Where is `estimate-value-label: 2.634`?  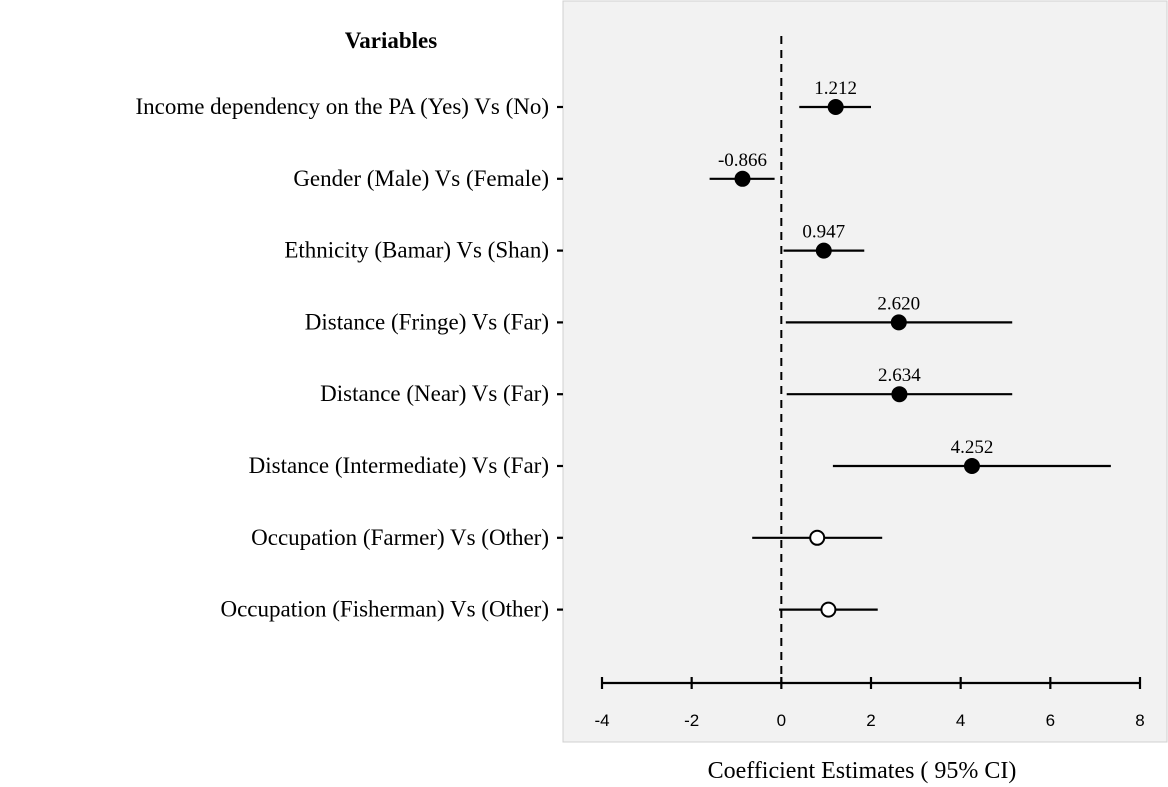 estimate-value-label: 2.634 is located at coordinates (899, 375).